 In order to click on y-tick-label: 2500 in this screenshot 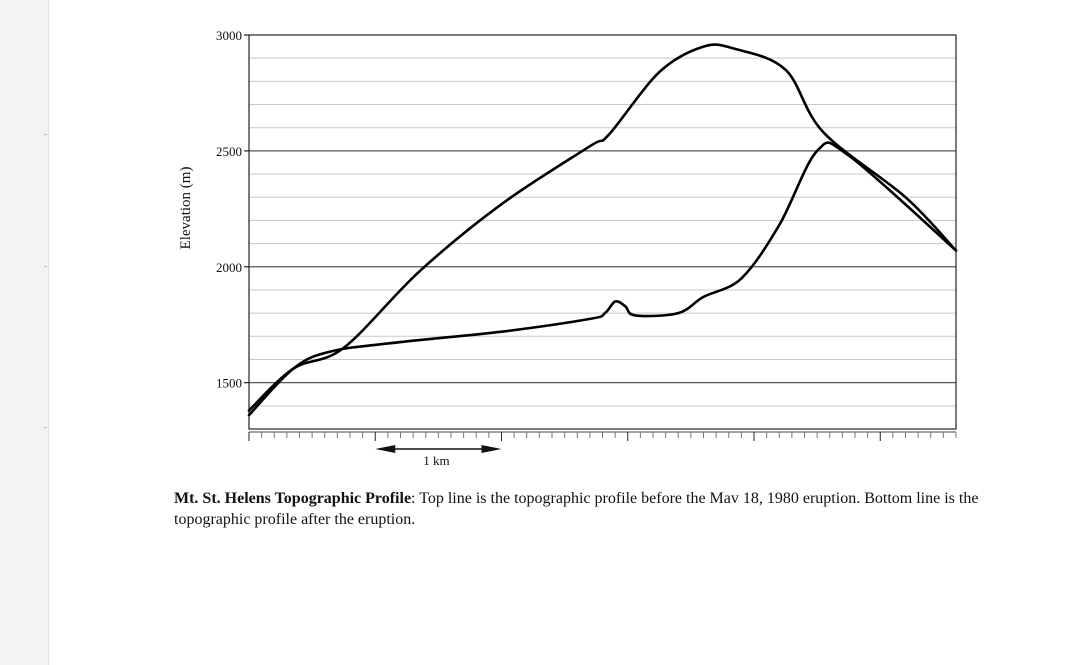, I will do `click(229, 151)`.